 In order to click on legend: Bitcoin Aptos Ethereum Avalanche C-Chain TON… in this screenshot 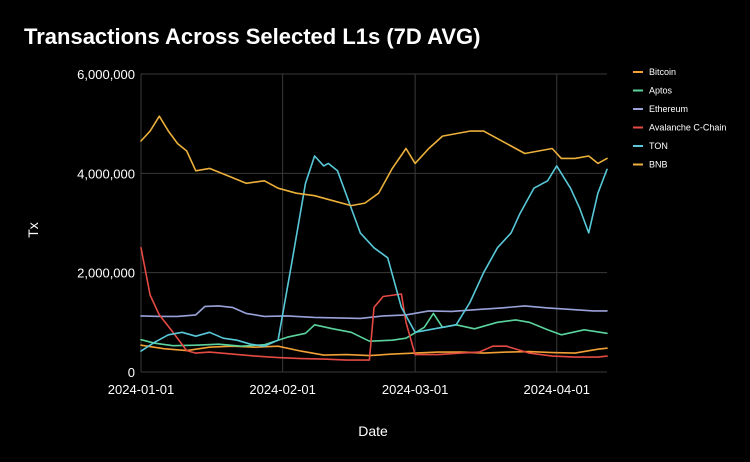, I will do `click(679, 118)`.